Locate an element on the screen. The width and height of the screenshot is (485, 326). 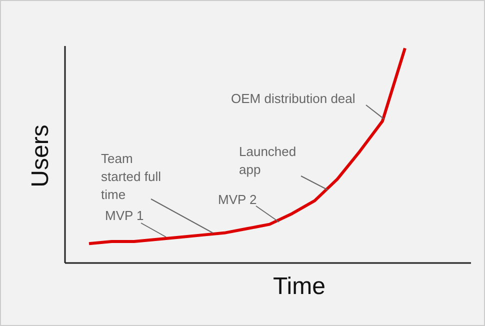
annotation: MVP 1 is located at coordinates (125, 216).